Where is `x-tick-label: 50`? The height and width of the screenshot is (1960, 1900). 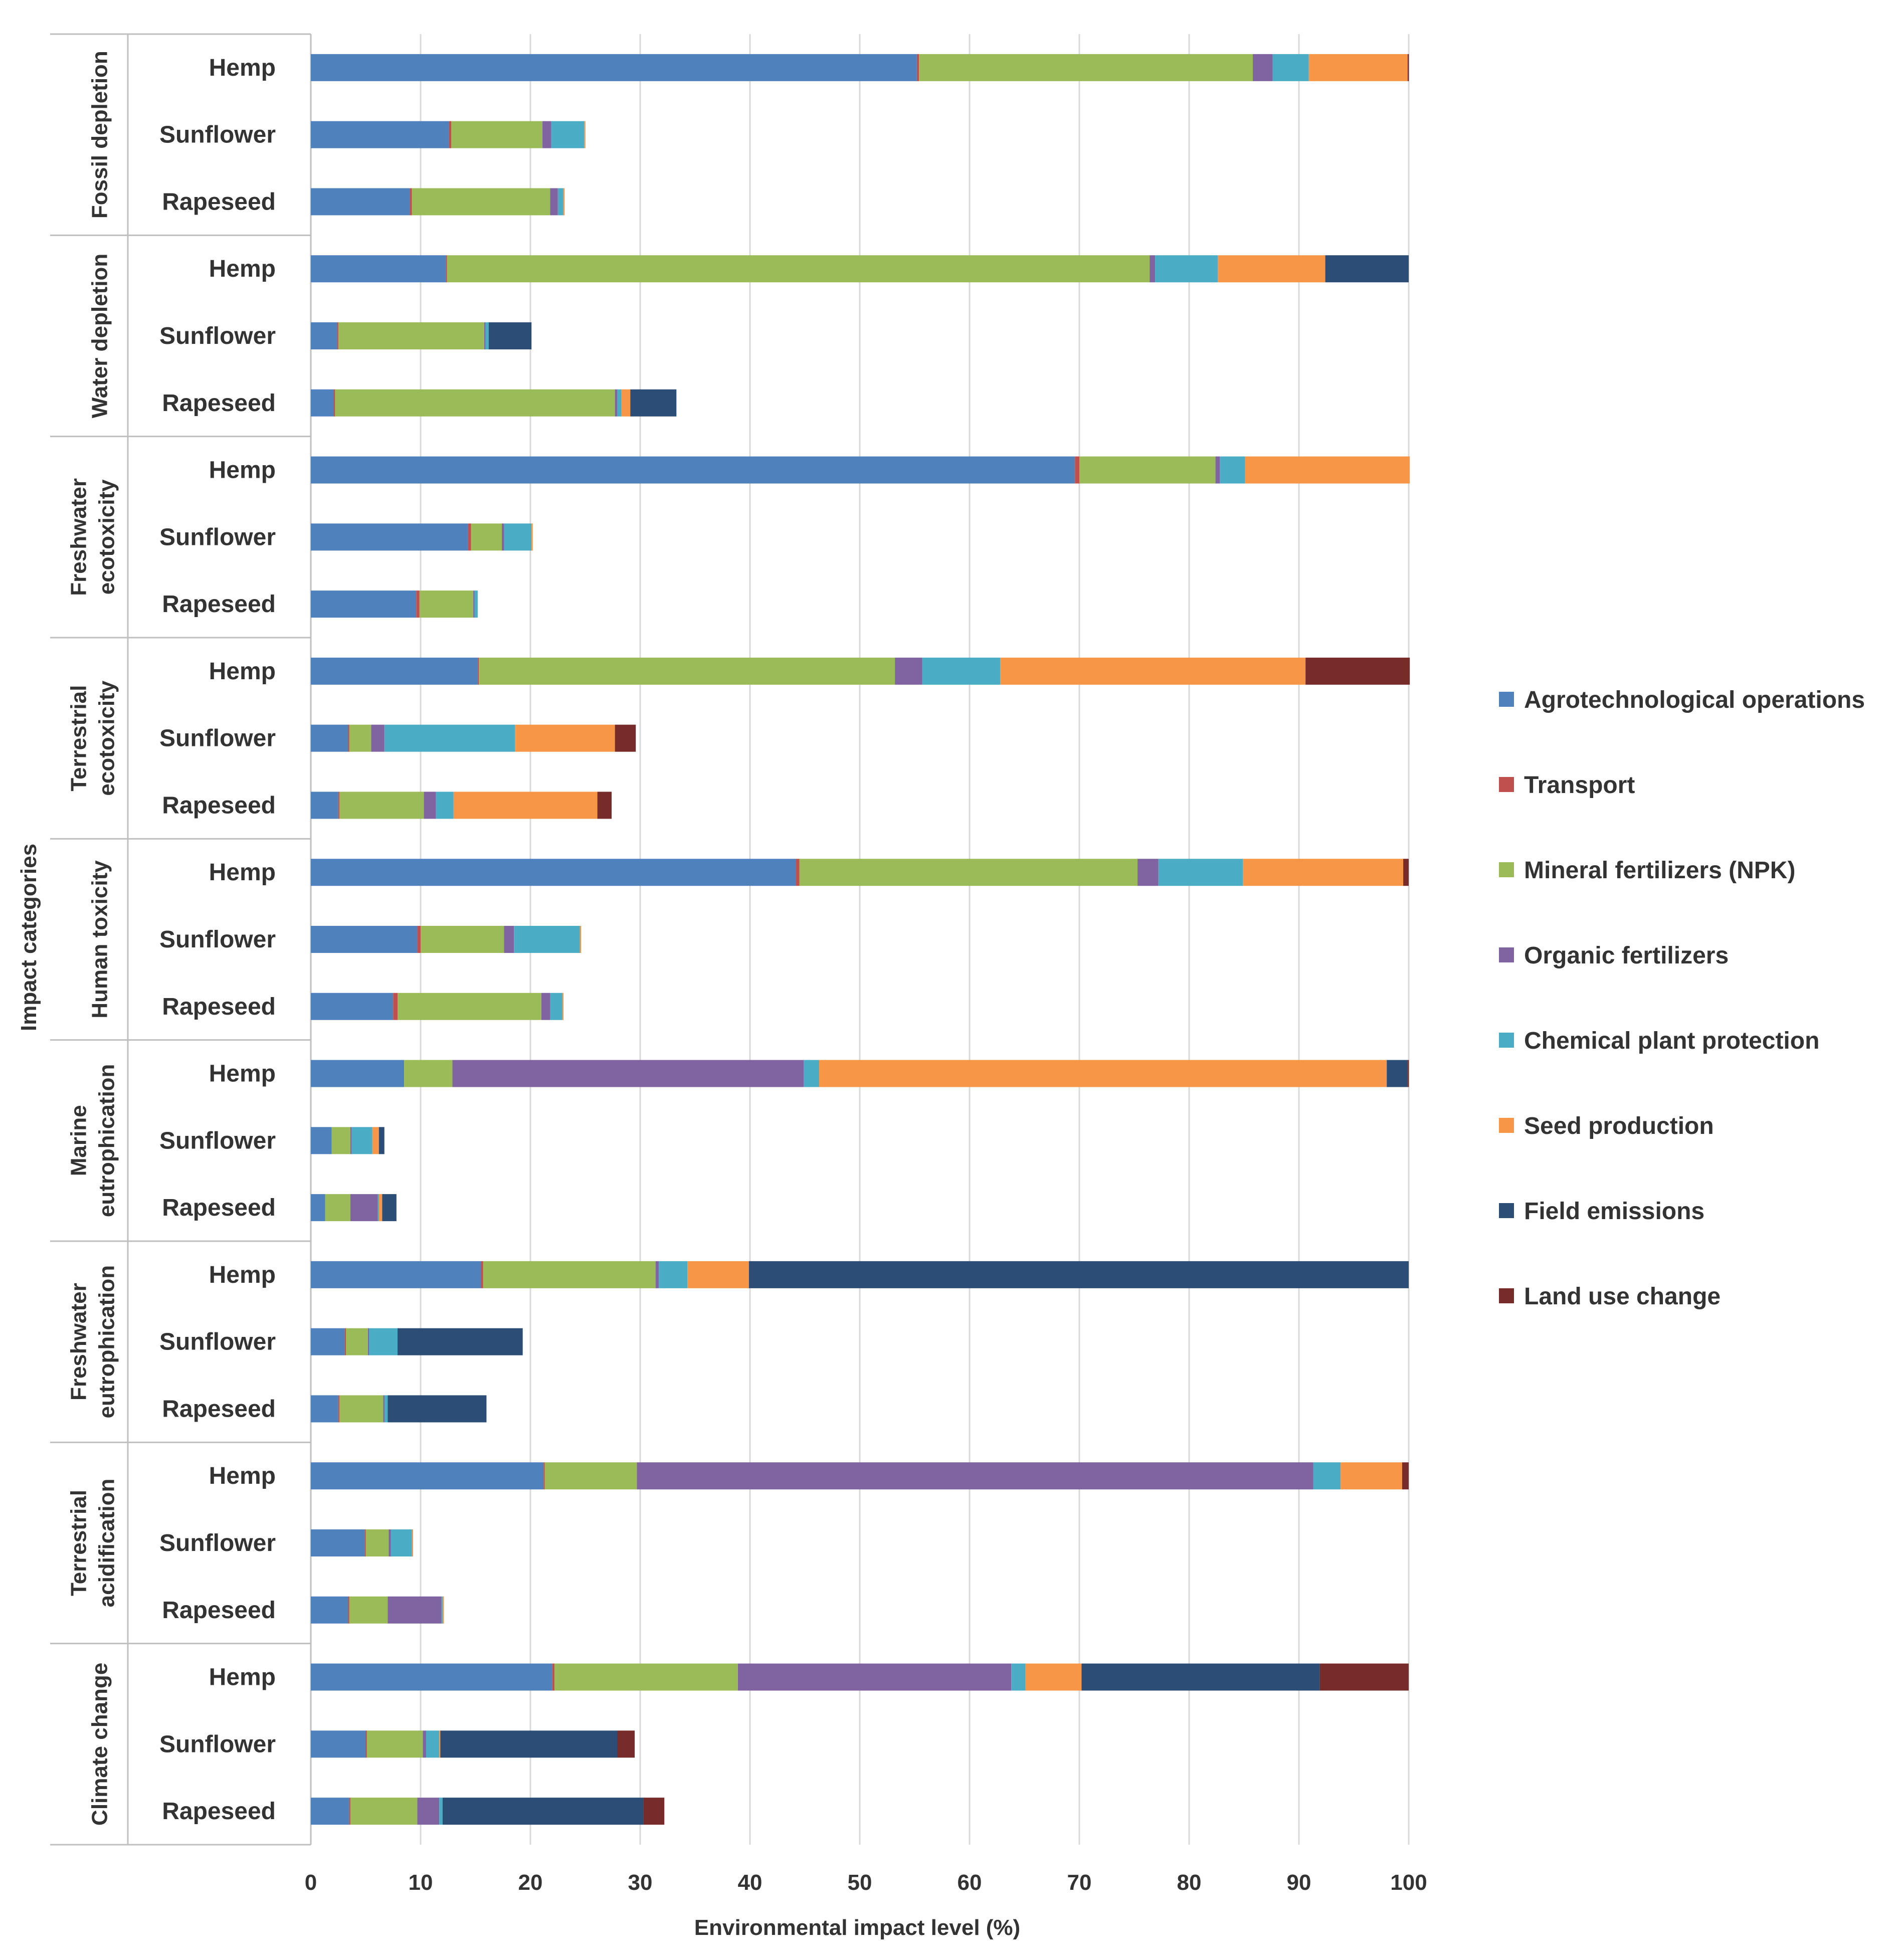 x-tick-label: 50 is located at coordinates (860, 1882).